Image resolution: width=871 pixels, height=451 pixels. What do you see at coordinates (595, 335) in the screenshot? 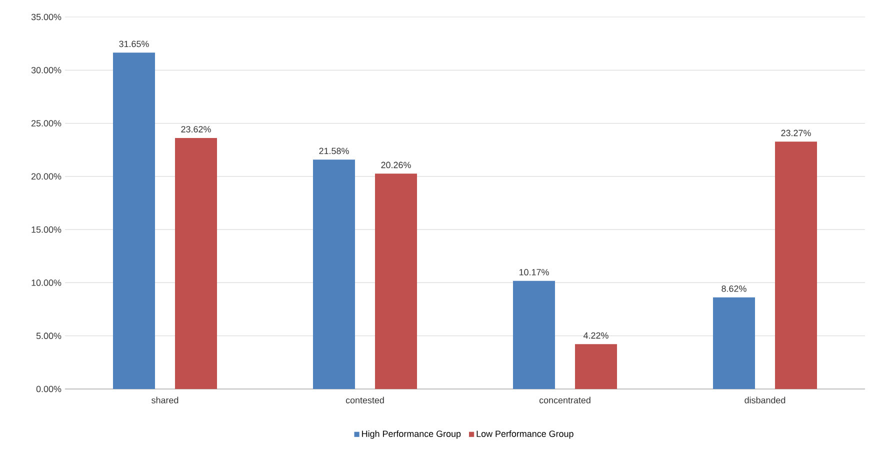
I see `data-label: 4.22%` at bounding box center [595, 335].